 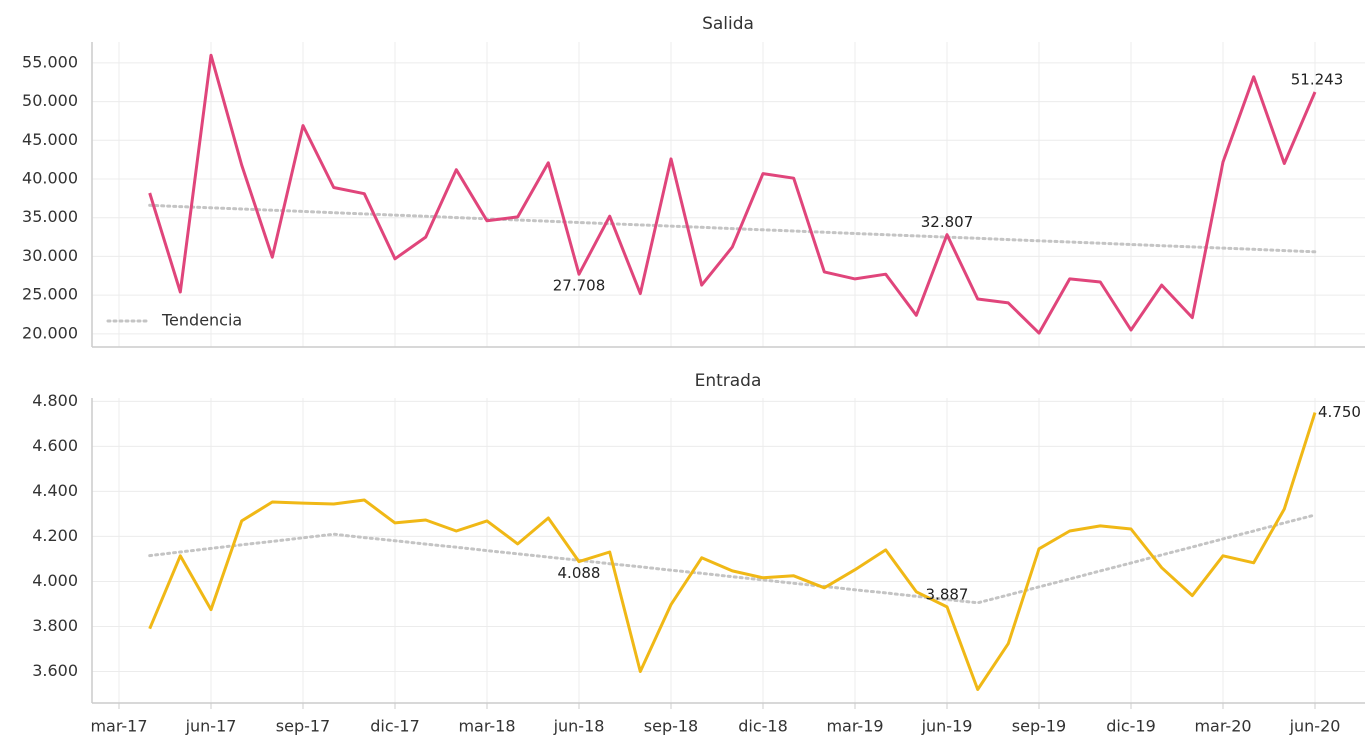 I want to click on x-tick-label: jun-18, so click(x=579, y=726).